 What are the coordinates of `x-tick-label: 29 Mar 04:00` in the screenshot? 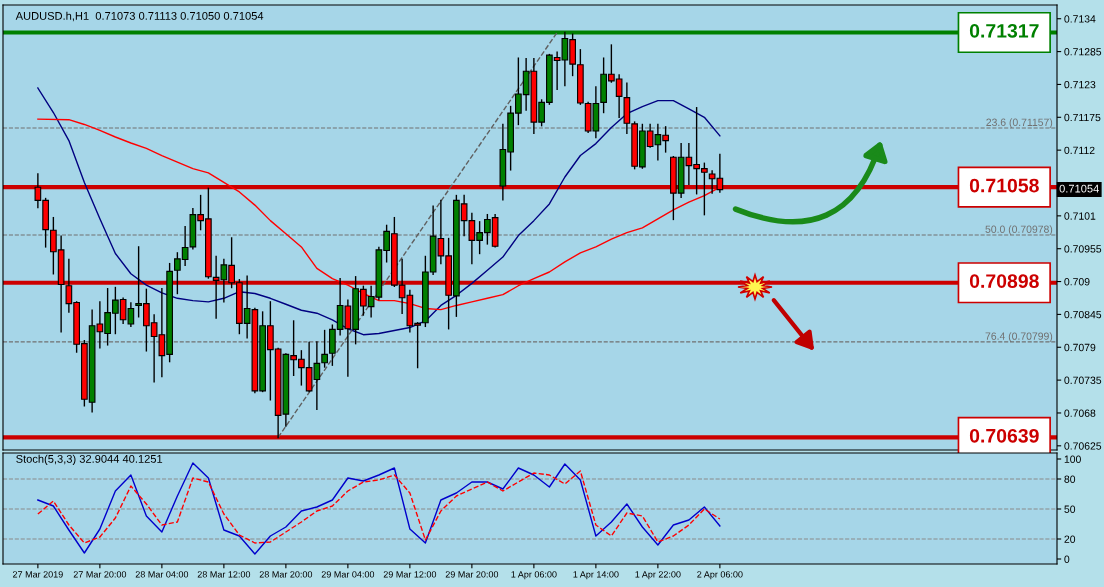 It's located at (348, 574).